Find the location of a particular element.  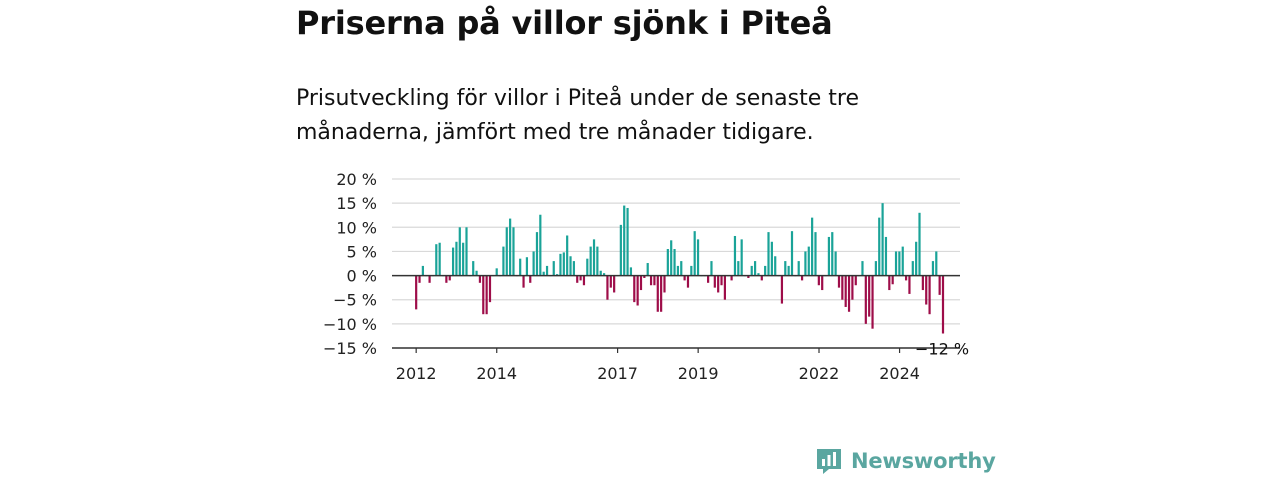

y-tick-label: 10 % is located at coordinates (356, 227).